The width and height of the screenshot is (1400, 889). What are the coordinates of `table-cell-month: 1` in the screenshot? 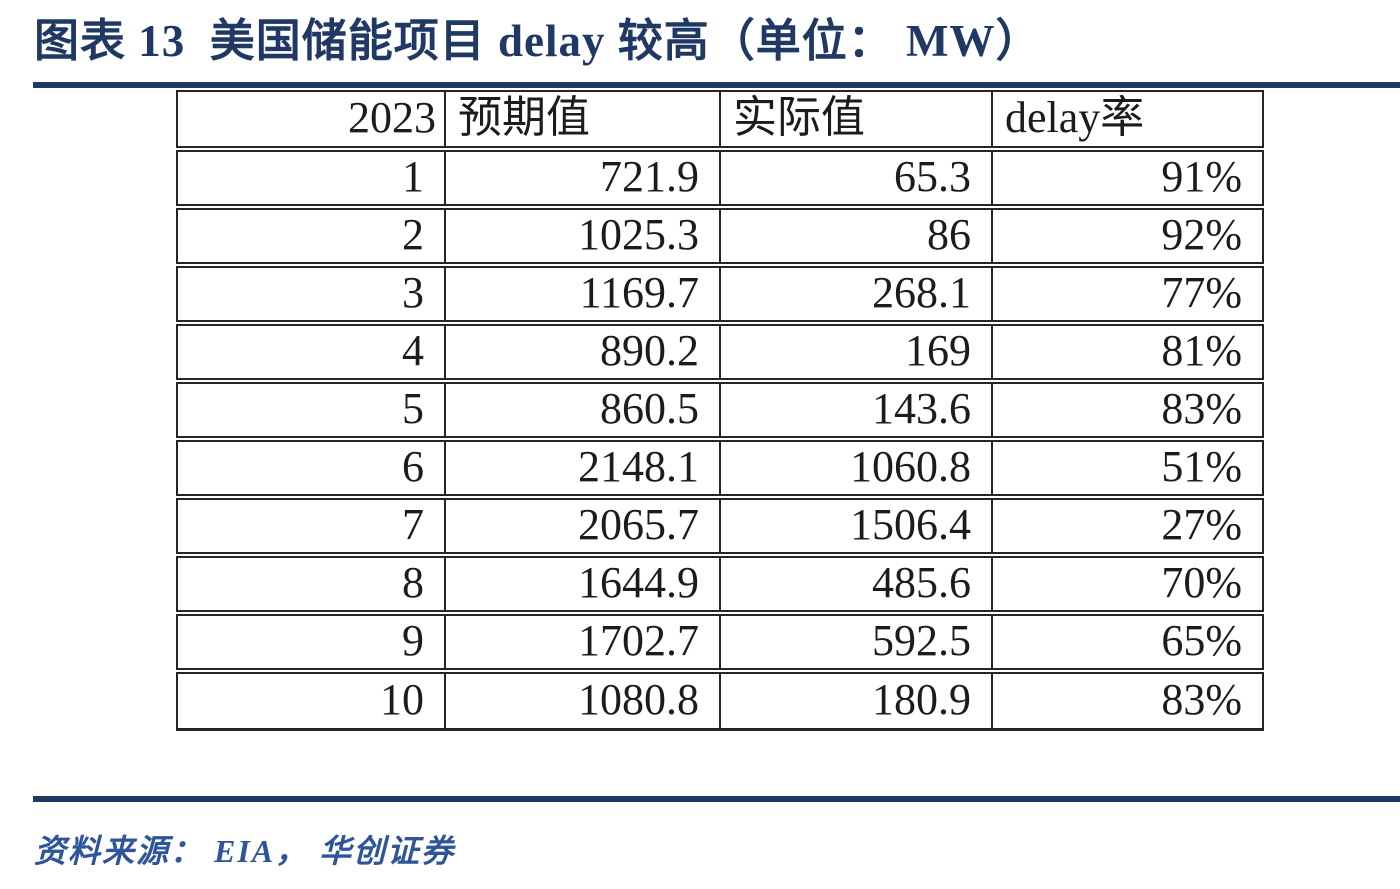 It's located at (311, 179).